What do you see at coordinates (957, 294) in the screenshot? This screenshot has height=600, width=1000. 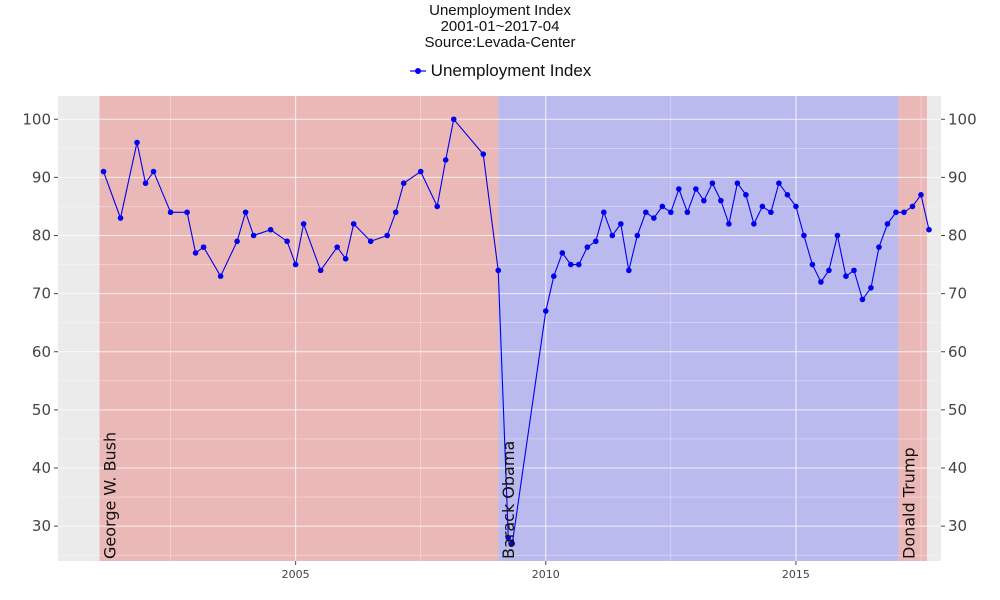 I see `y-tick-label-right: 70` at bounding box center [957, 294].